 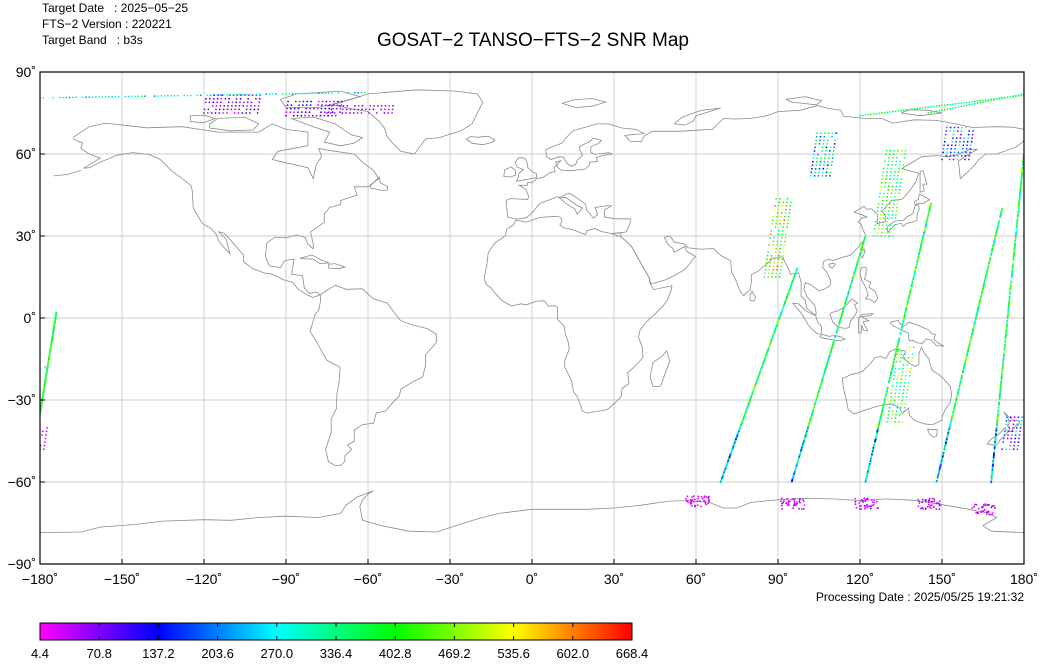 What do you see at coordinates (844, 313) in the screenshot?
I see `coastline-borneo` at bounding box center [844, 313].